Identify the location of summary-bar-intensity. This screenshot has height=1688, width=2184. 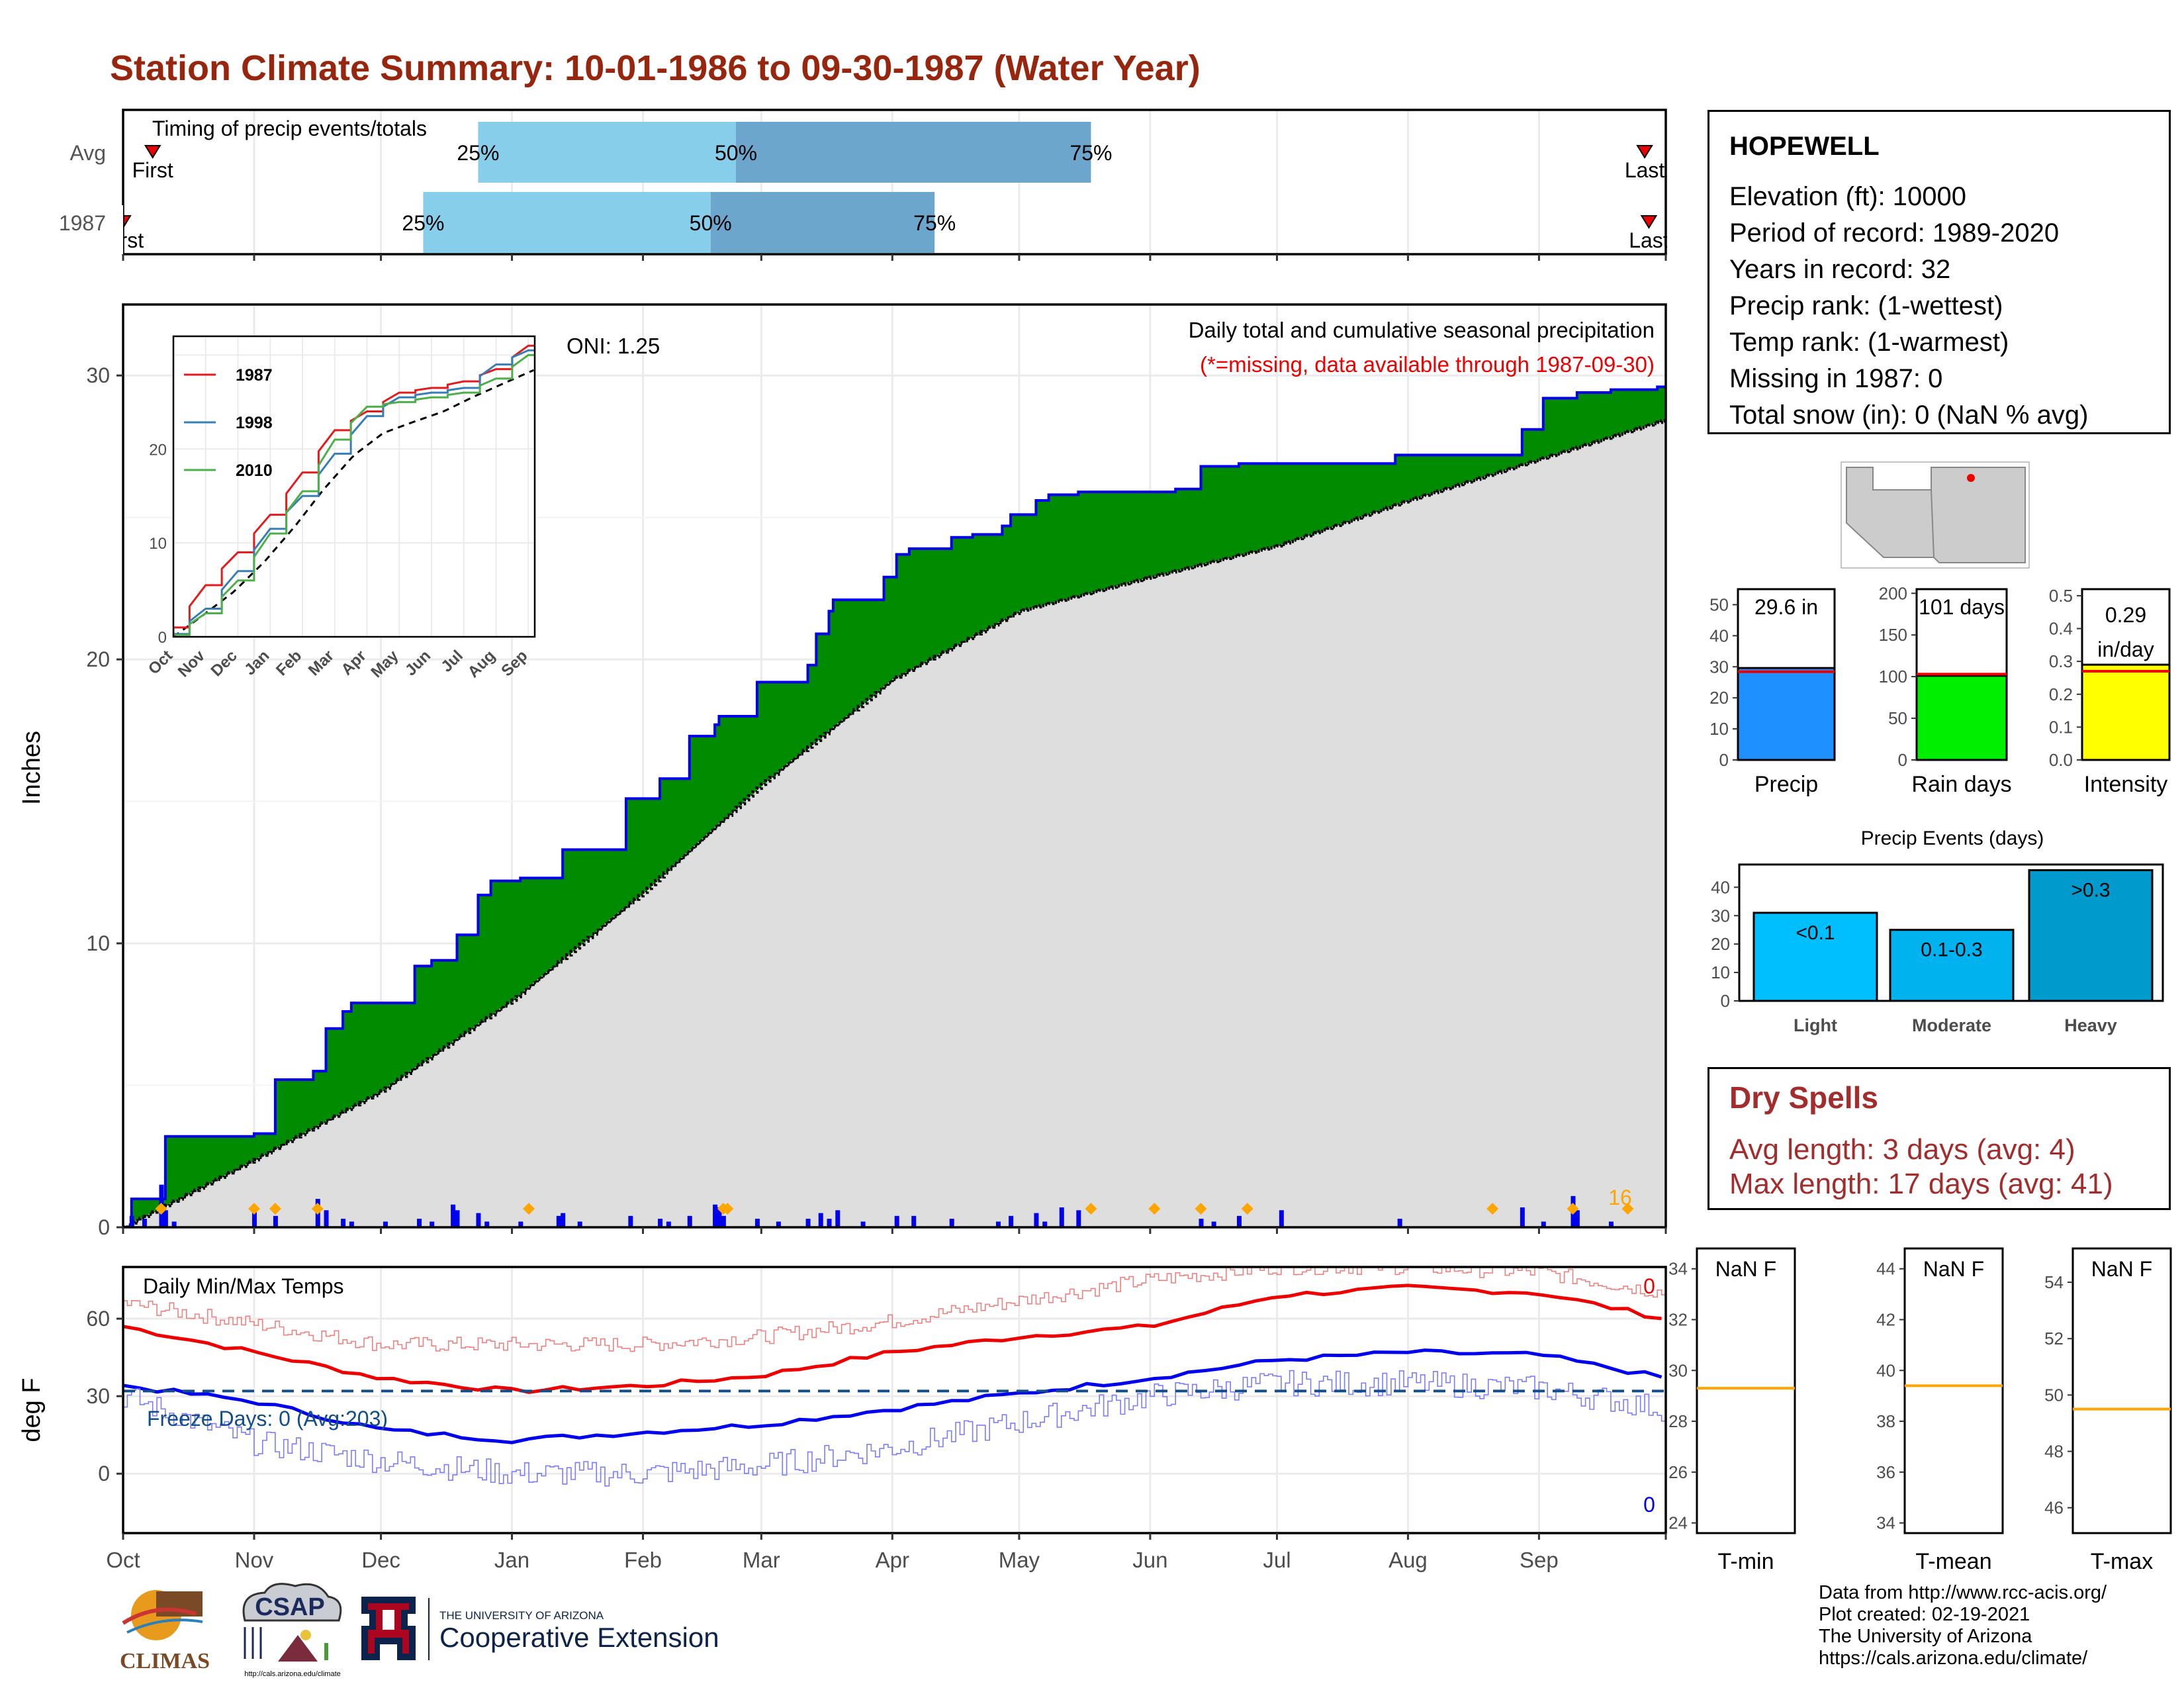
(2126, 712).